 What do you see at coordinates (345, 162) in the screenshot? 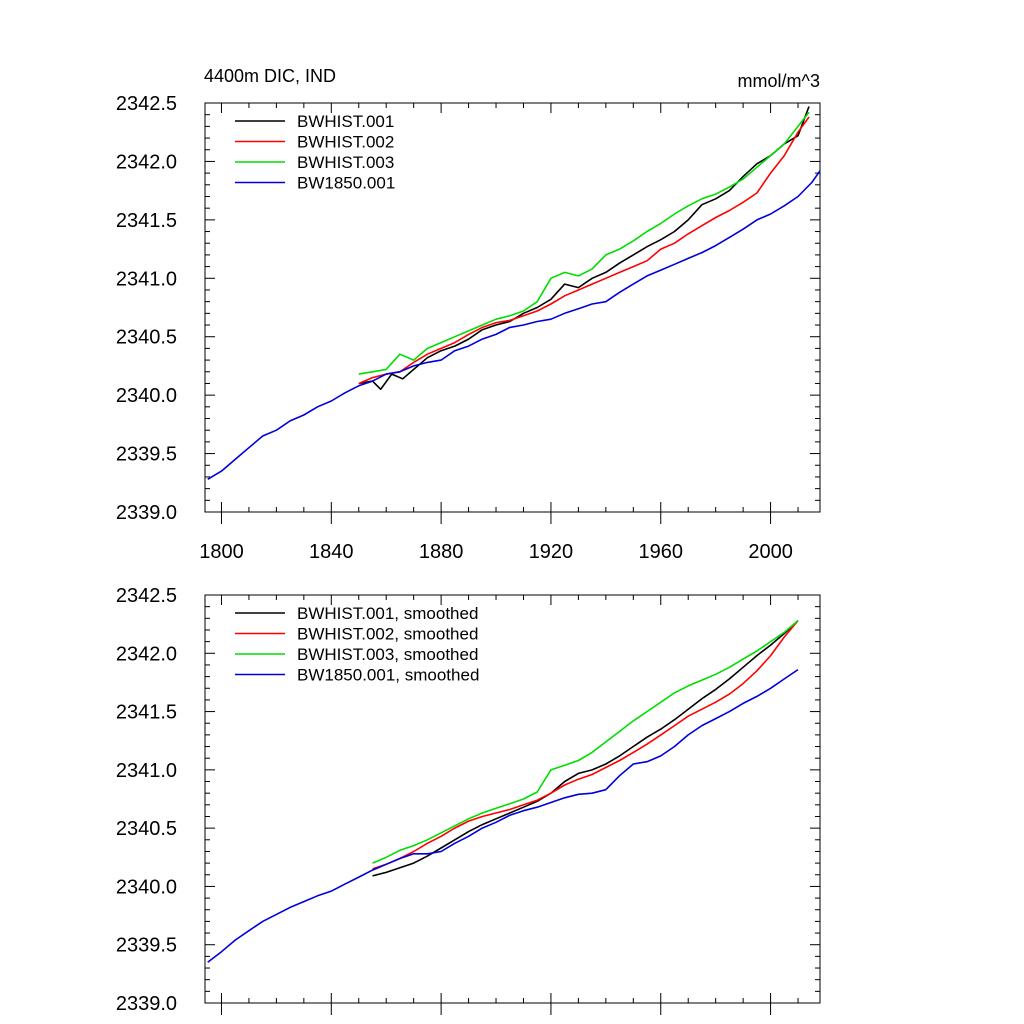
I see `legend-label: BWHIST.003` at bounding box center [345, 162].